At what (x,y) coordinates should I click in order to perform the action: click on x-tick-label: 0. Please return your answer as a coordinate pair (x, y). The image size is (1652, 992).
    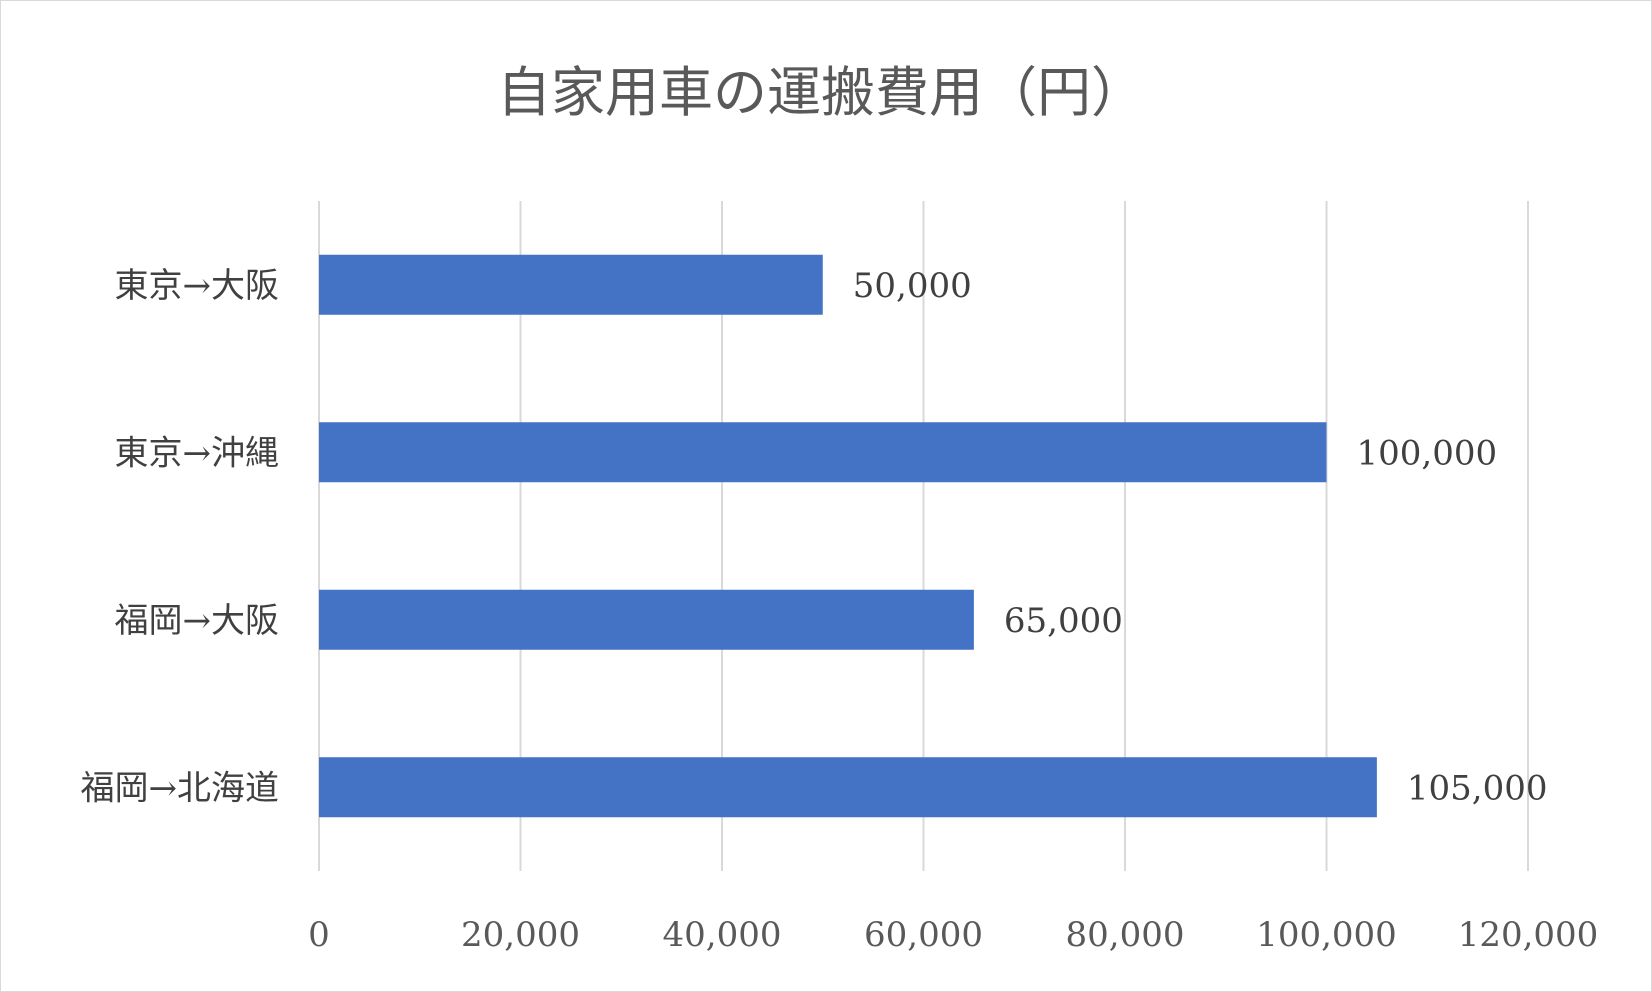
    Looking at the image, I should click on (319, 935).